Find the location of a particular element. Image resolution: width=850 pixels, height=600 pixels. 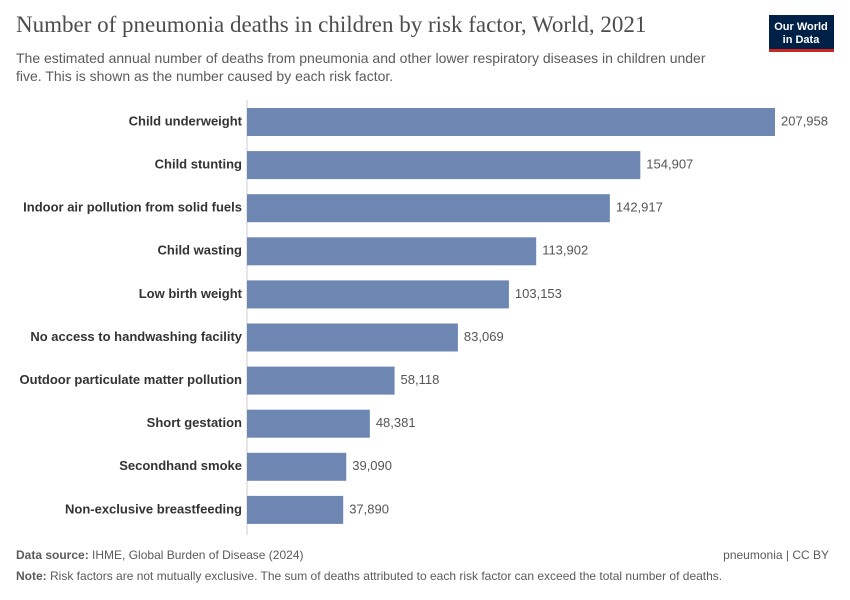

value-label: 142,917 is located at coordinates (639, 207).